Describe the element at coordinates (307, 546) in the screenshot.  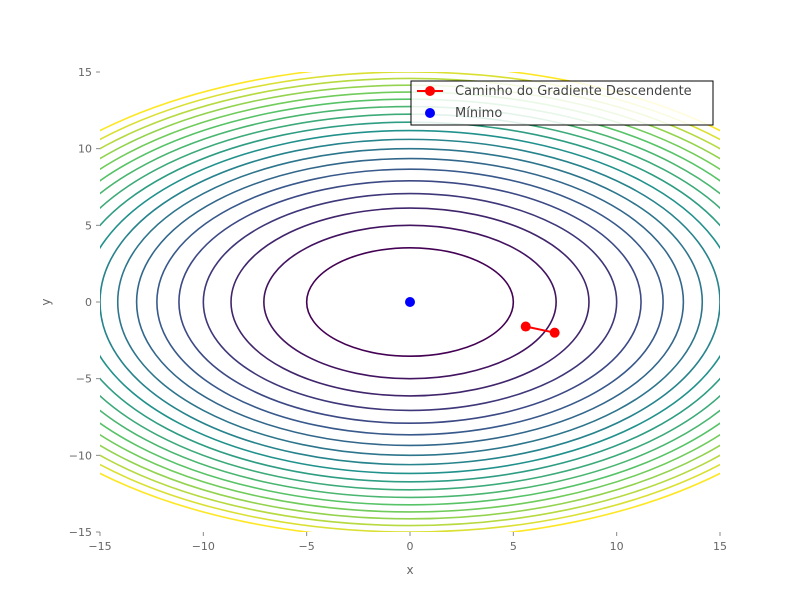
I see `x-tick-label: −5` at that location.